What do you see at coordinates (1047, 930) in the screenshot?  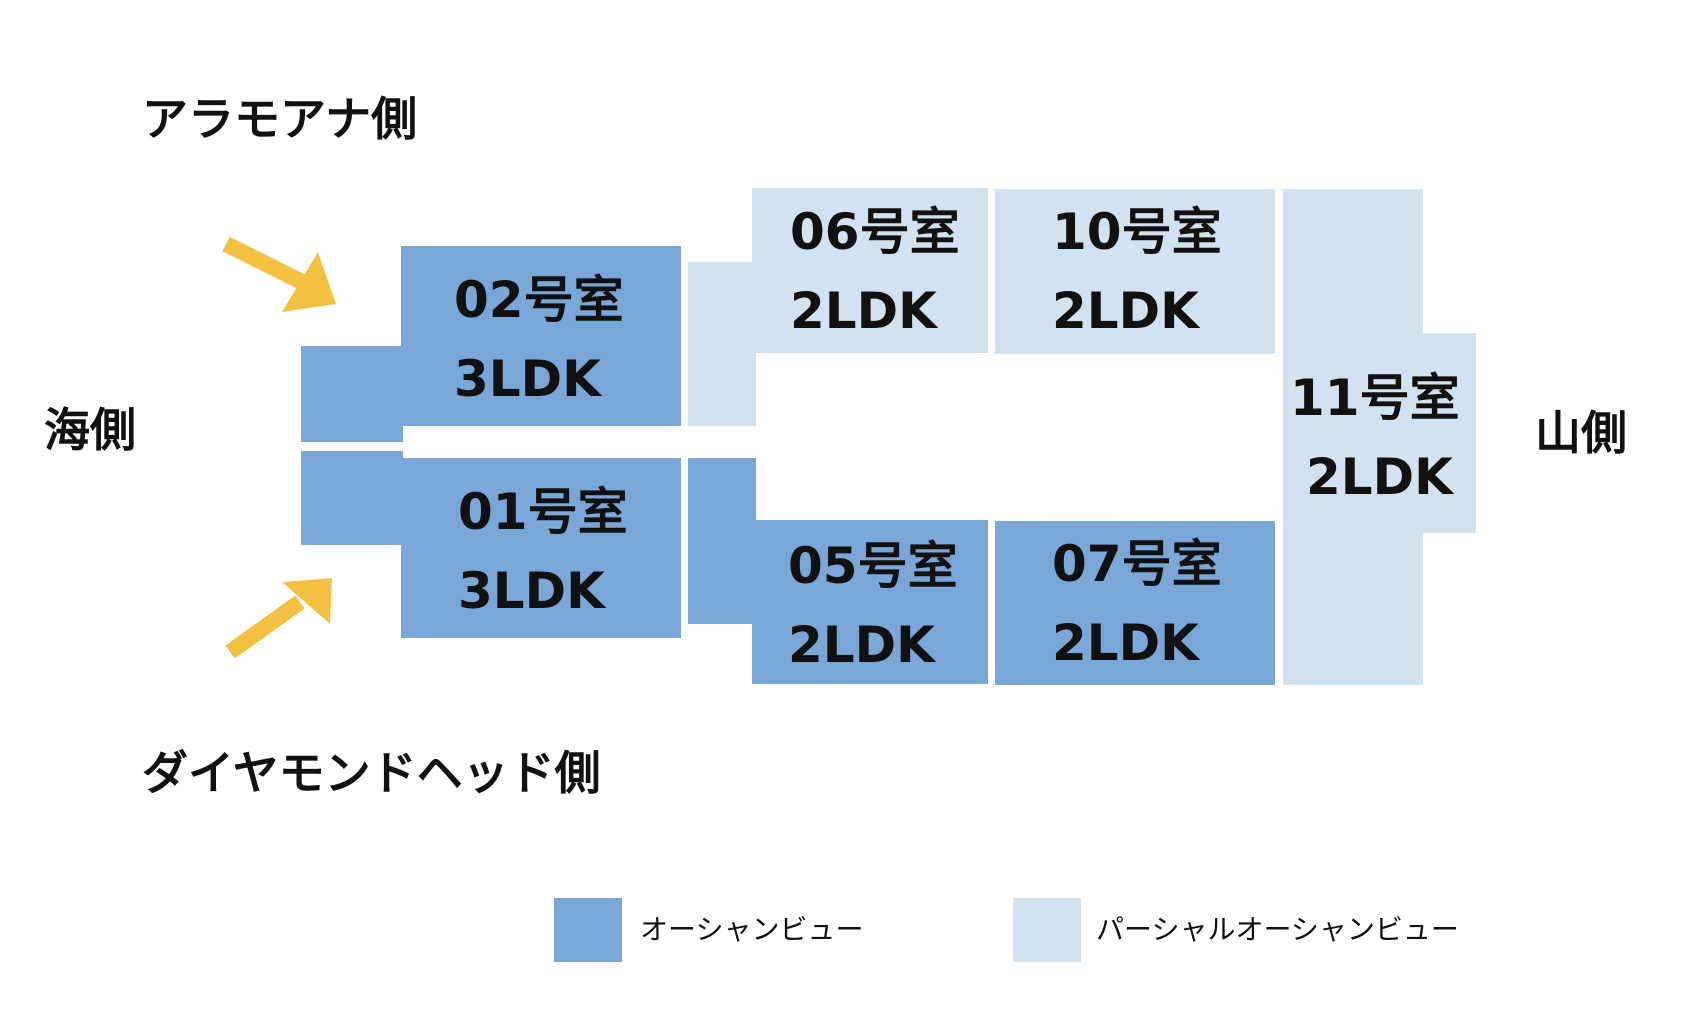 I see `legend-swatch-partial-ocean-view` at bounding box center [1047, 930].